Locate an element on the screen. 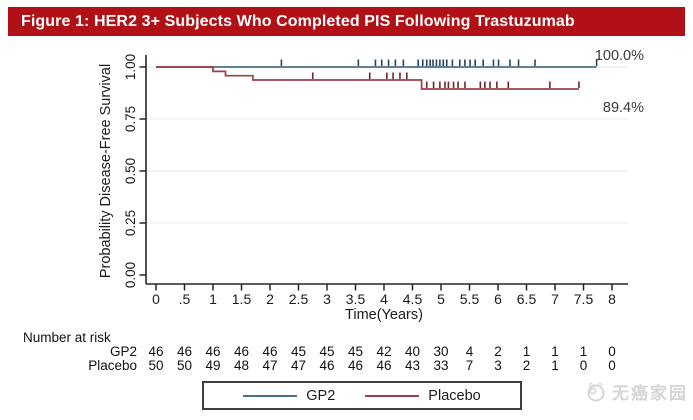  risk-count: 42 is located at coordinates (384, 351).